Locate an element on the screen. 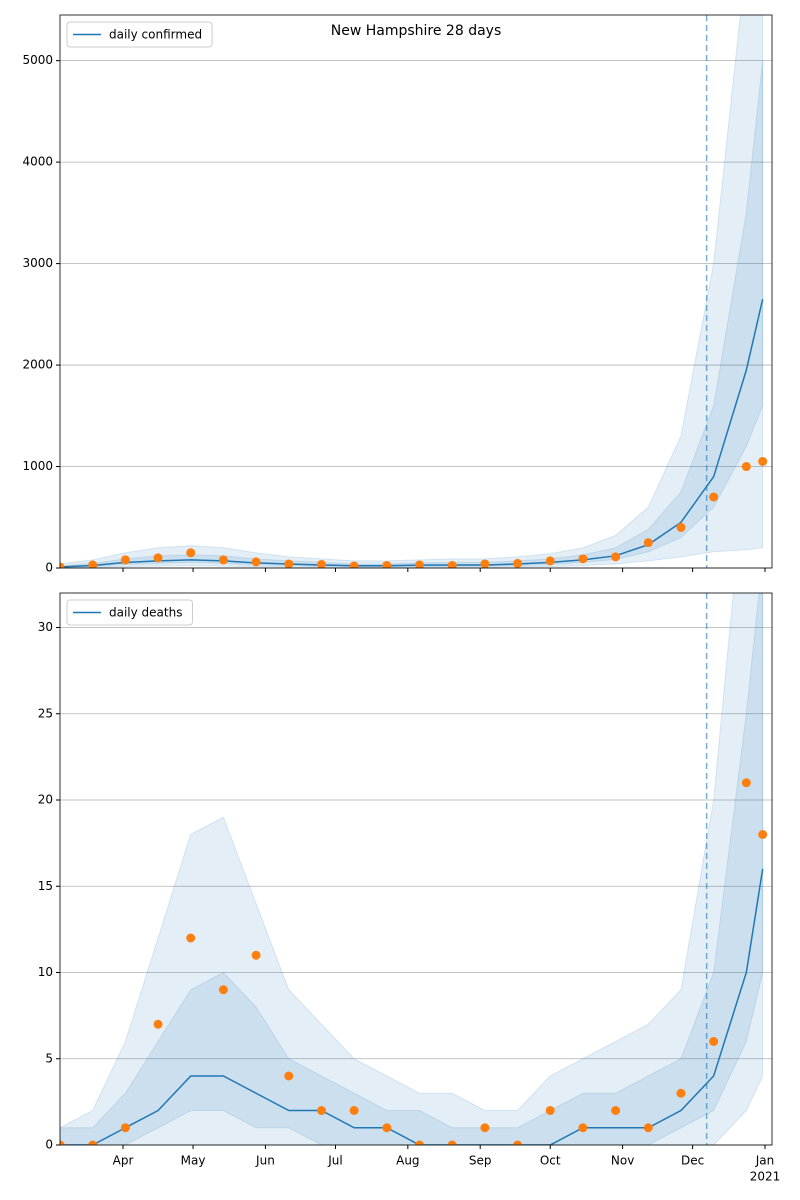  y-tick-label: 10 is located at coordinates (45, 972).